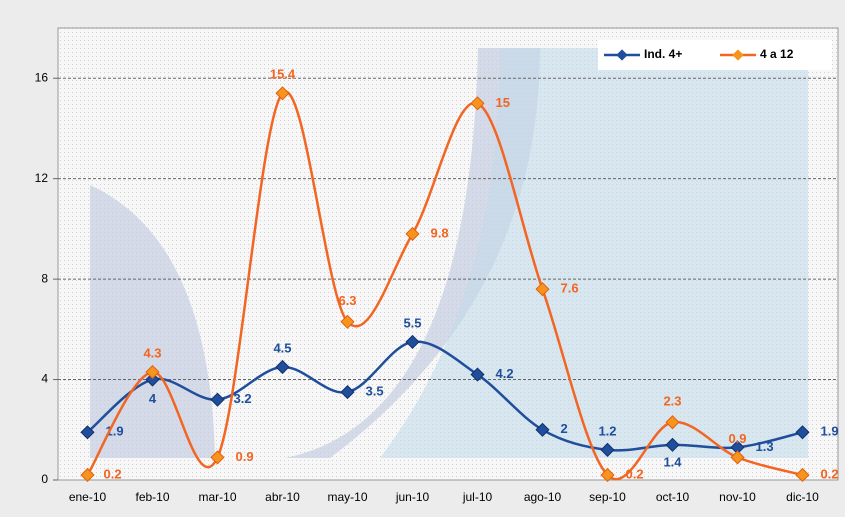 This screenshot has width=845, height=517. Describe the element at coordinates (152, 497) in the screenshot. I see `x-tick-label: feb-10` at that location.